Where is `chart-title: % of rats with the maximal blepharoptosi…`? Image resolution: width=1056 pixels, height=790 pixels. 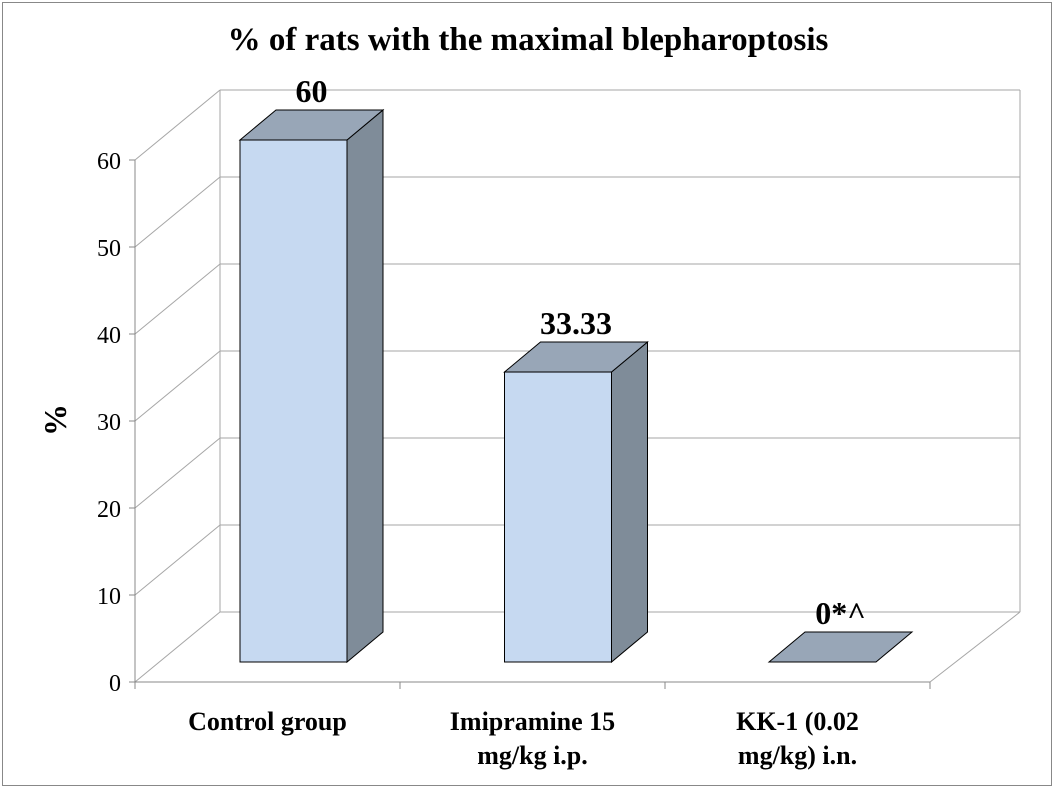 chart-title: % of rats with the maximal blepharoptosi… is located at coordinates (528, 40).